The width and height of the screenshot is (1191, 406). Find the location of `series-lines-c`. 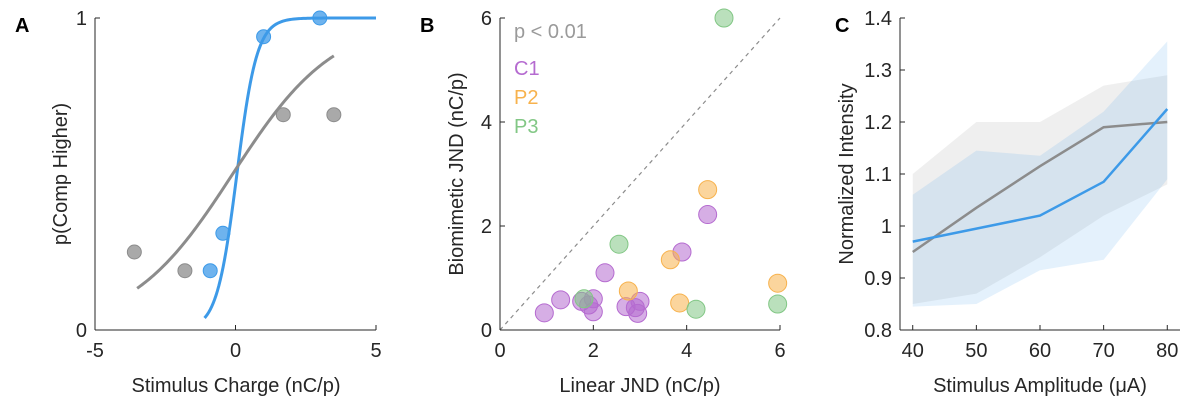

series-lines-c is located at coordinates (1040, 181).